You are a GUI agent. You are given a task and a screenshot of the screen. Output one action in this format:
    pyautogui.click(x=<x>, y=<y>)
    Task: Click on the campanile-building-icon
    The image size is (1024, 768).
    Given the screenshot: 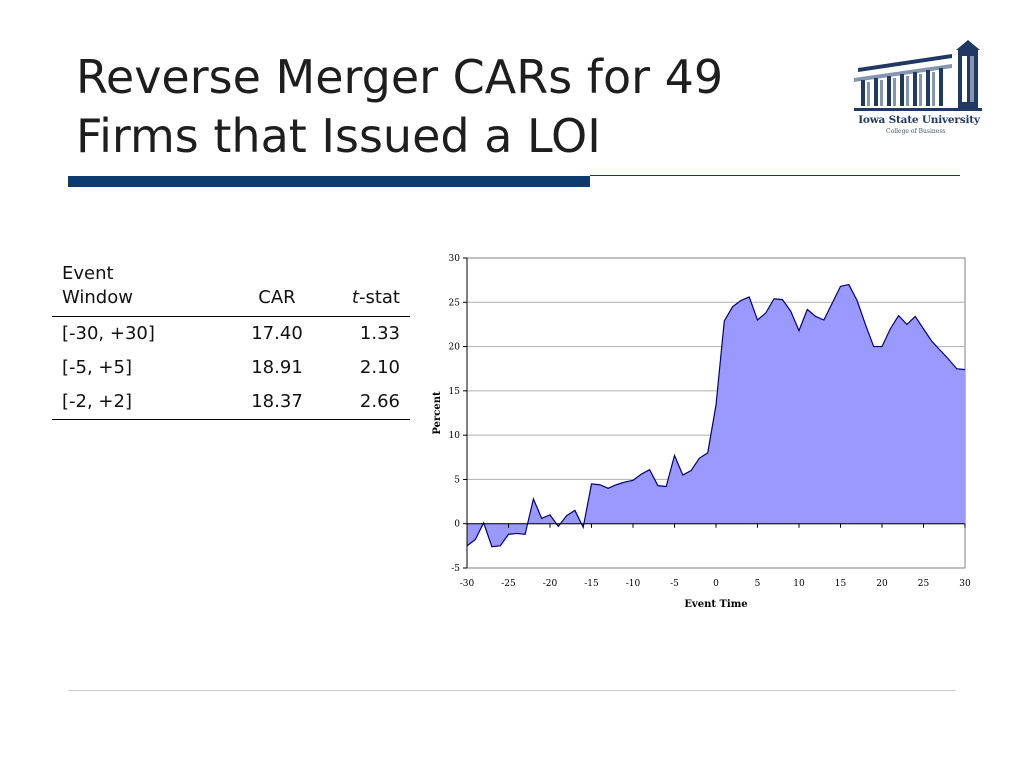 What is the action you would take?
    pyautogui.click(x=918, y=75)
    